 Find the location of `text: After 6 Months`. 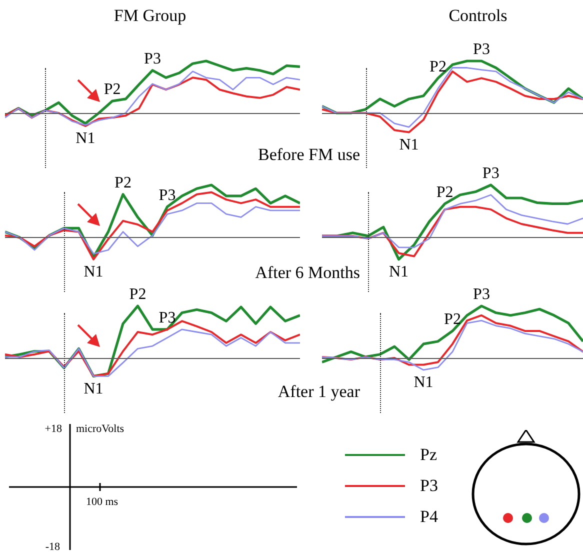

text: After 6 Months is located at coordinates (307, 273).